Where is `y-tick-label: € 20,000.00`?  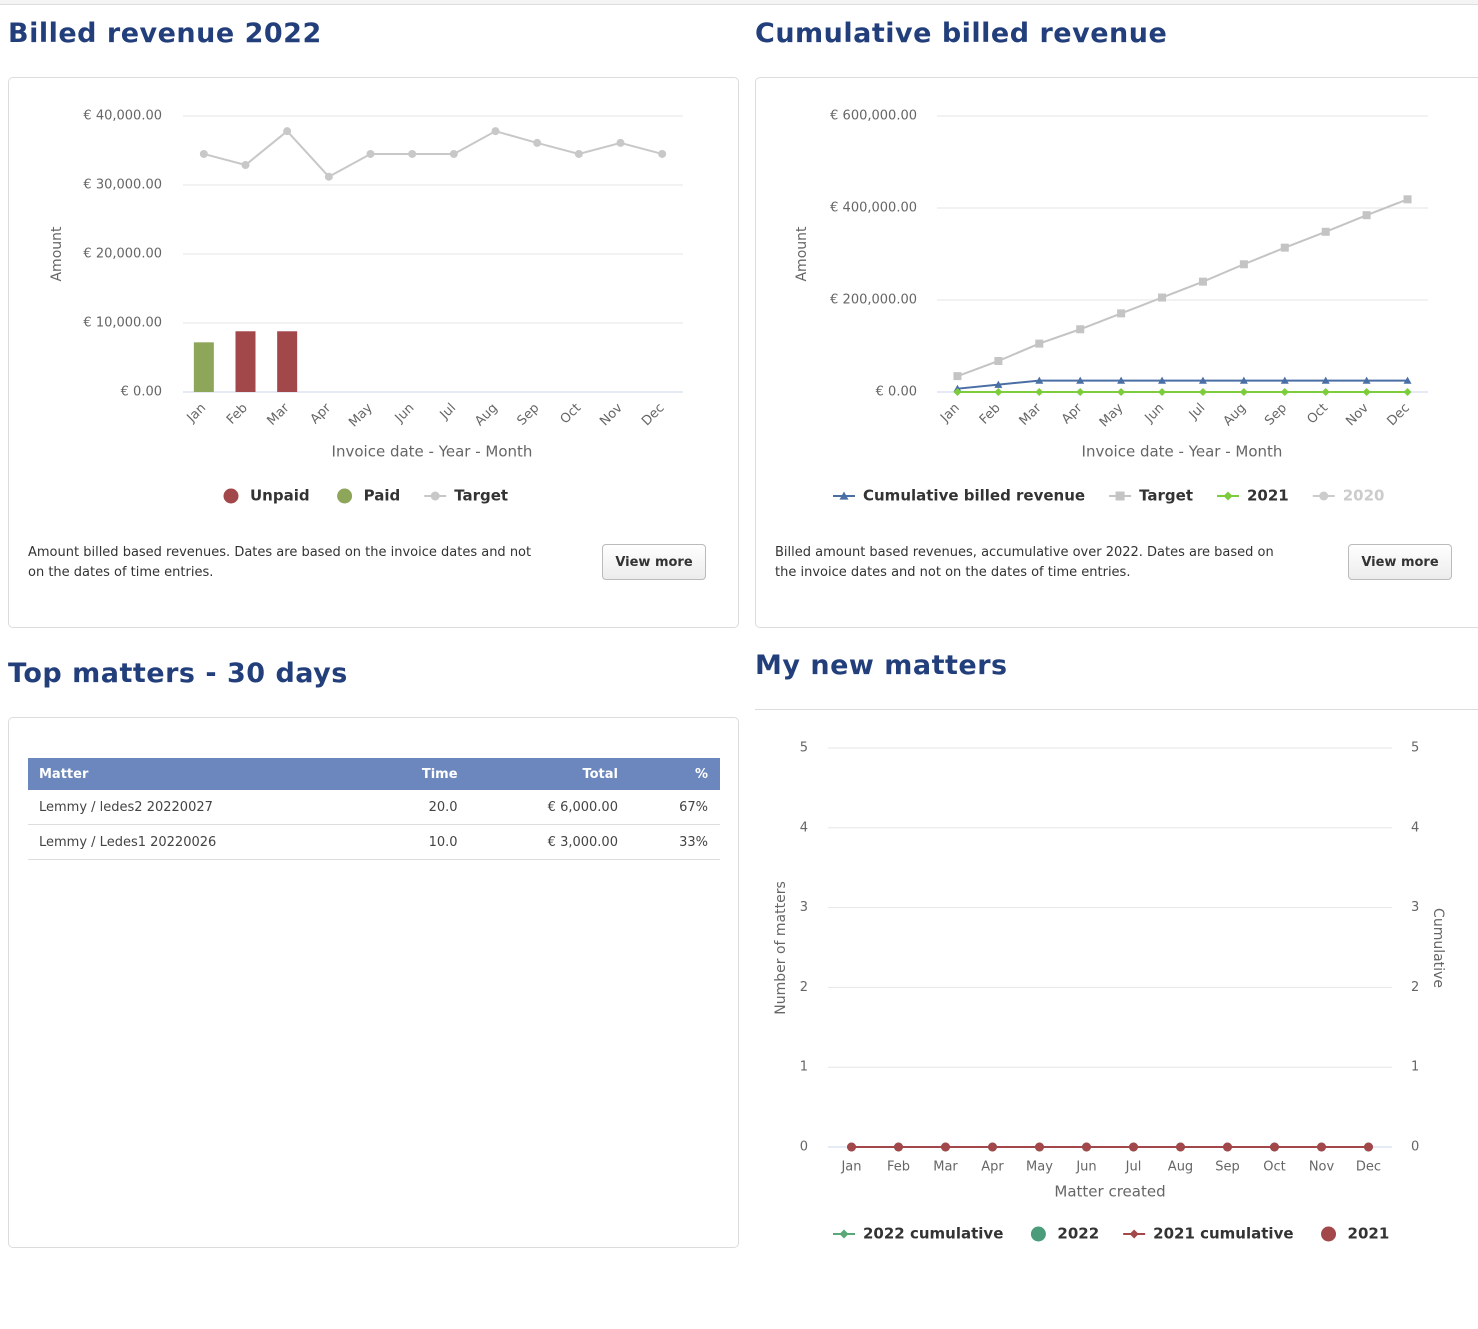
y-tick-label: € 20,000.00 is located at coordinates (122, 254).